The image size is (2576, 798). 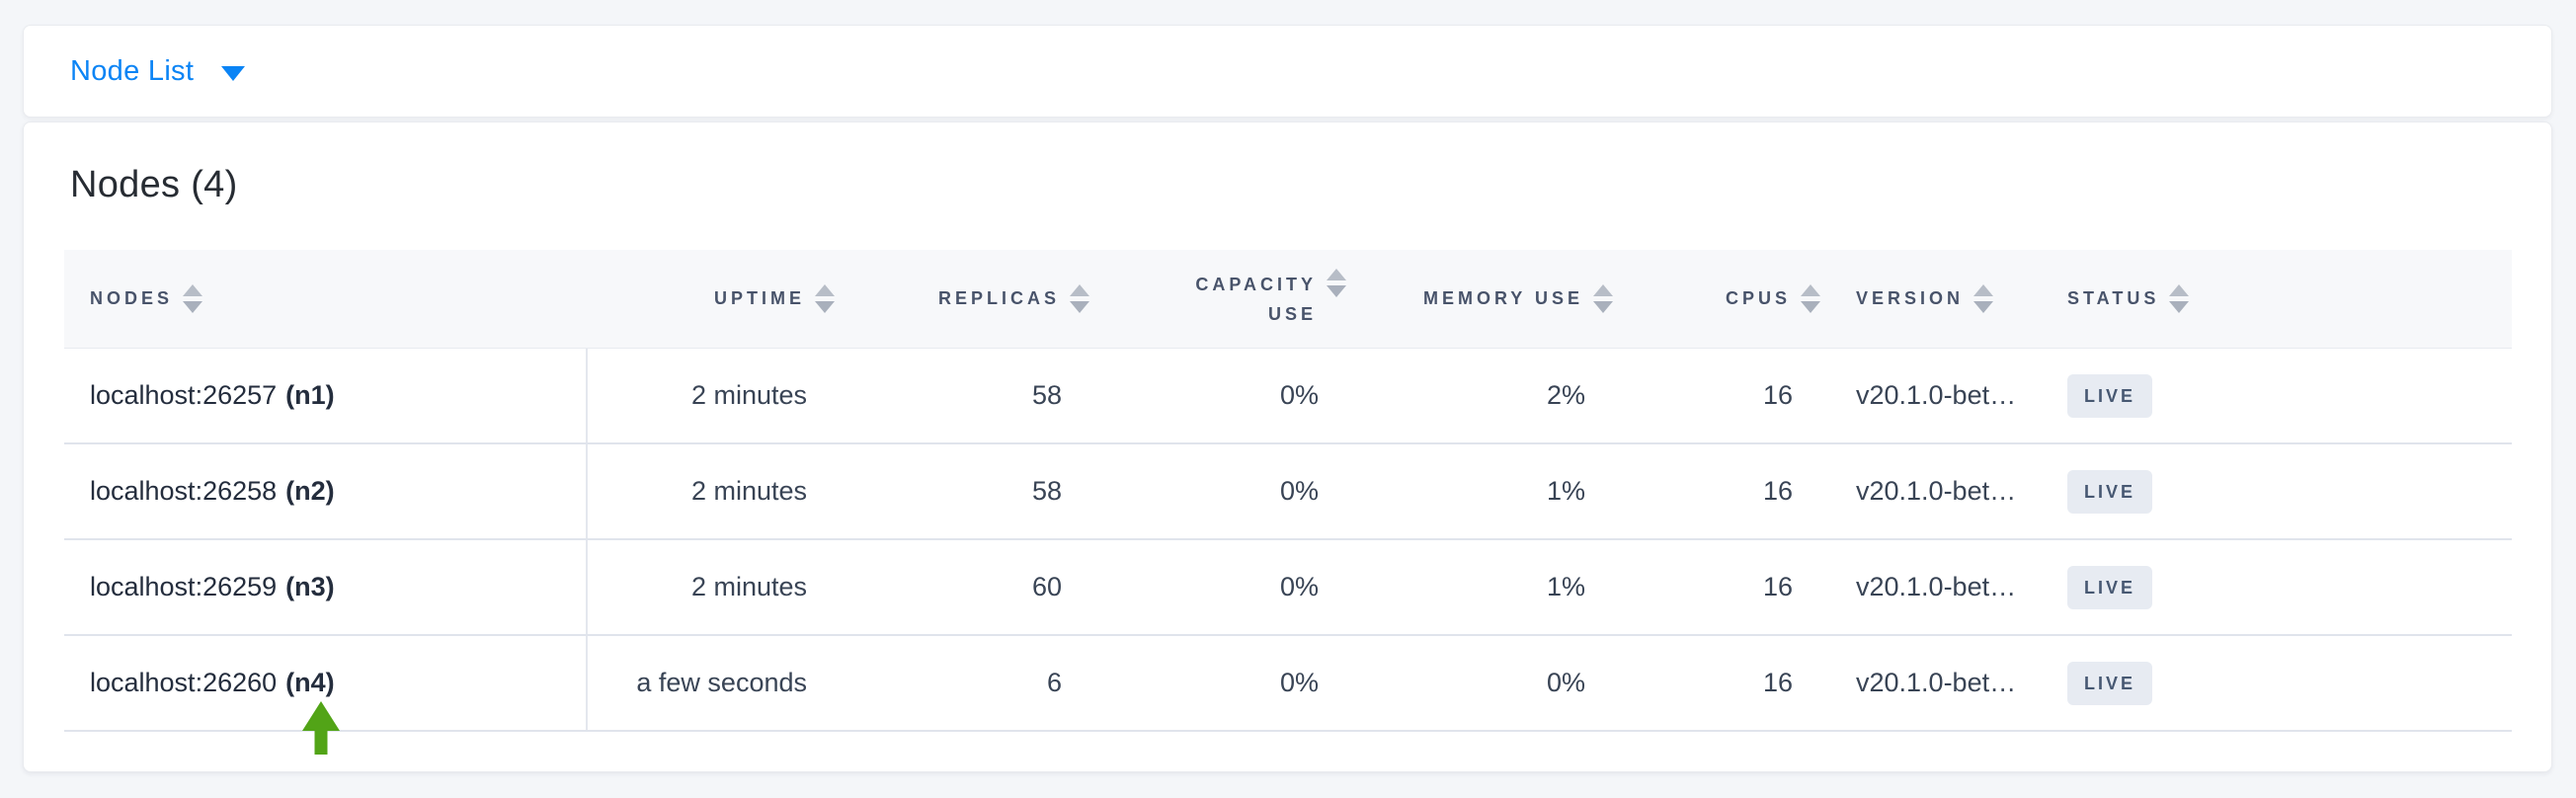 I want to click on memory-use-cell: 2%, so click(x=1565, y=395).